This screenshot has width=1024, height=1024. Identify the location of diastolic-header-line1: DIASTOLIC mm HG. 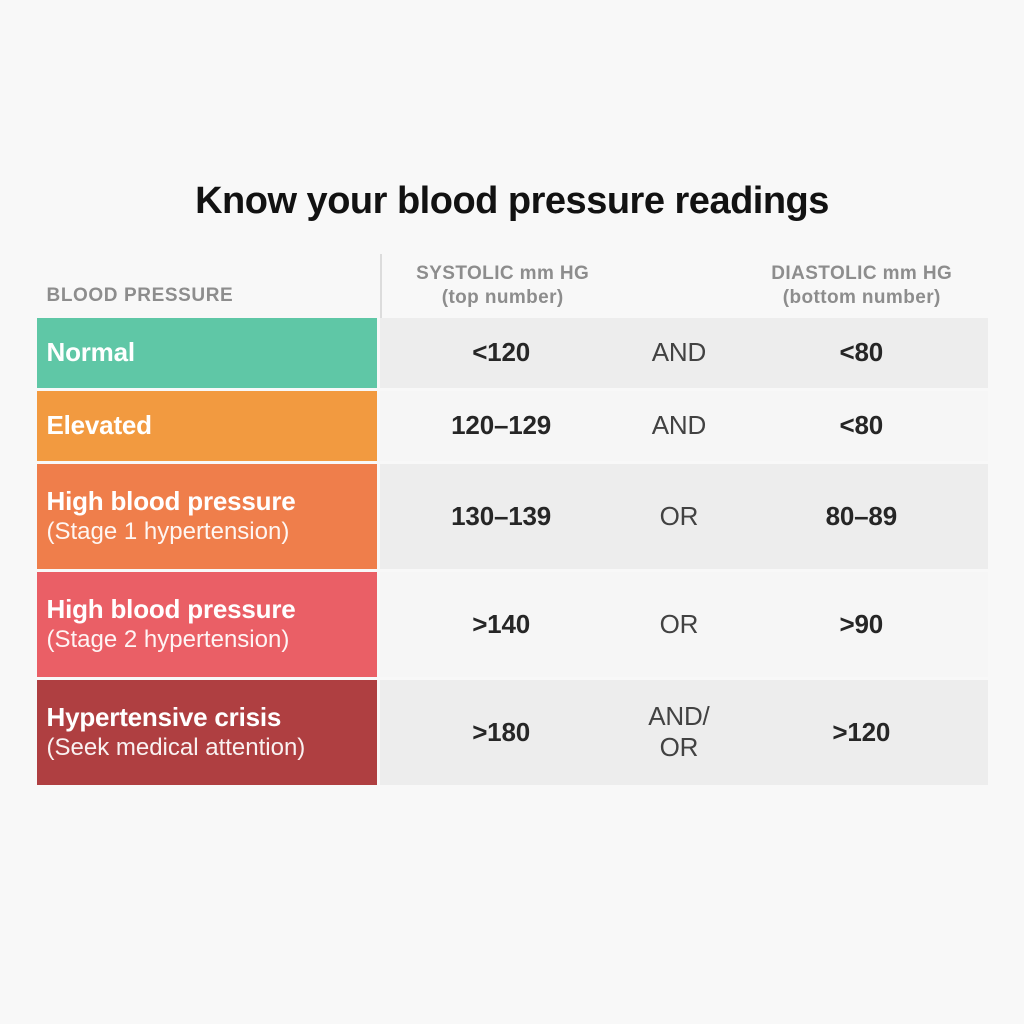
(862, 274).